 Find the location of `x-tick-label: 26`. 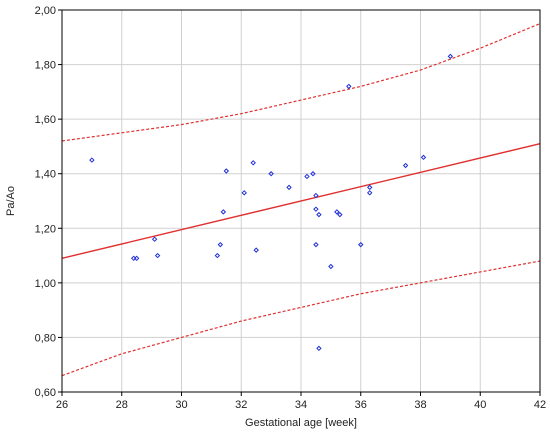

x-tick-label: 26 is located at coordinates (62, 405).